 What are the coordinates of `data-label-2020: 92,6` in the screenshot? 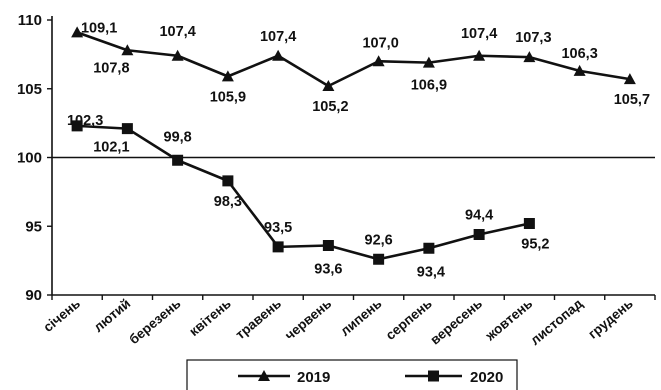 It's located at (379, 240).